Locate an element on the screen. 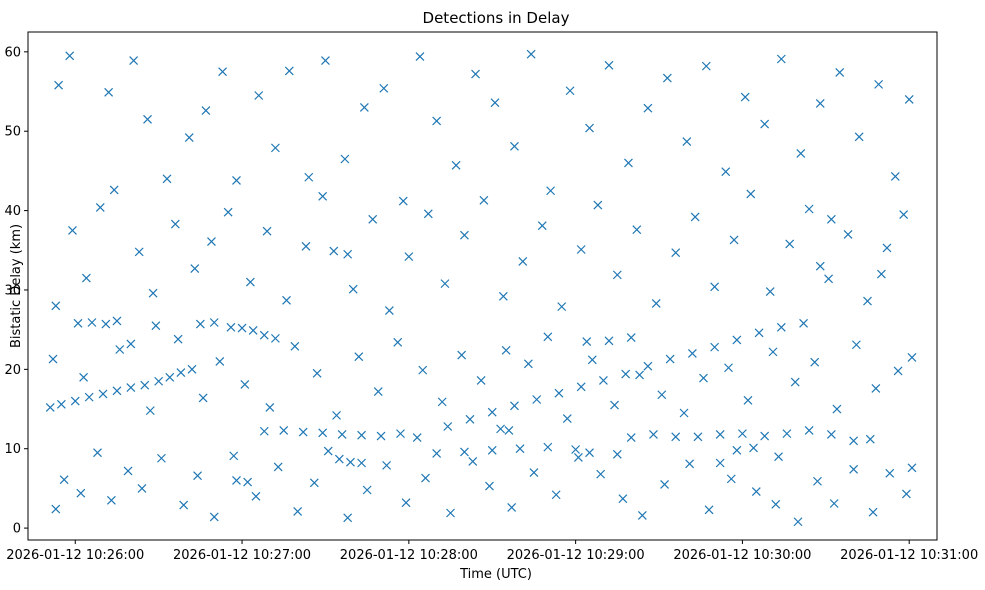 Image resolution: width=985 pixels, height=590 pixels. x-tick-label: 2026-01-12 10:28:00 is located at coordinates (409, 555).